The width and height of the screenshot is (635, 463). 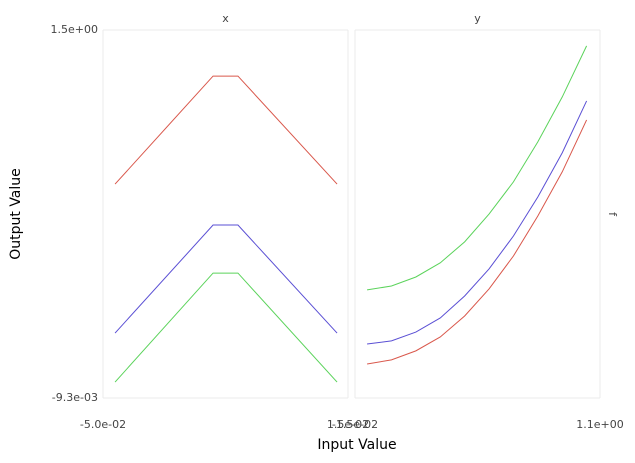 What do you see at coordinates (225, 18) in the screenshot?
I see `panel-title: x` at bounding box center [225, 18].